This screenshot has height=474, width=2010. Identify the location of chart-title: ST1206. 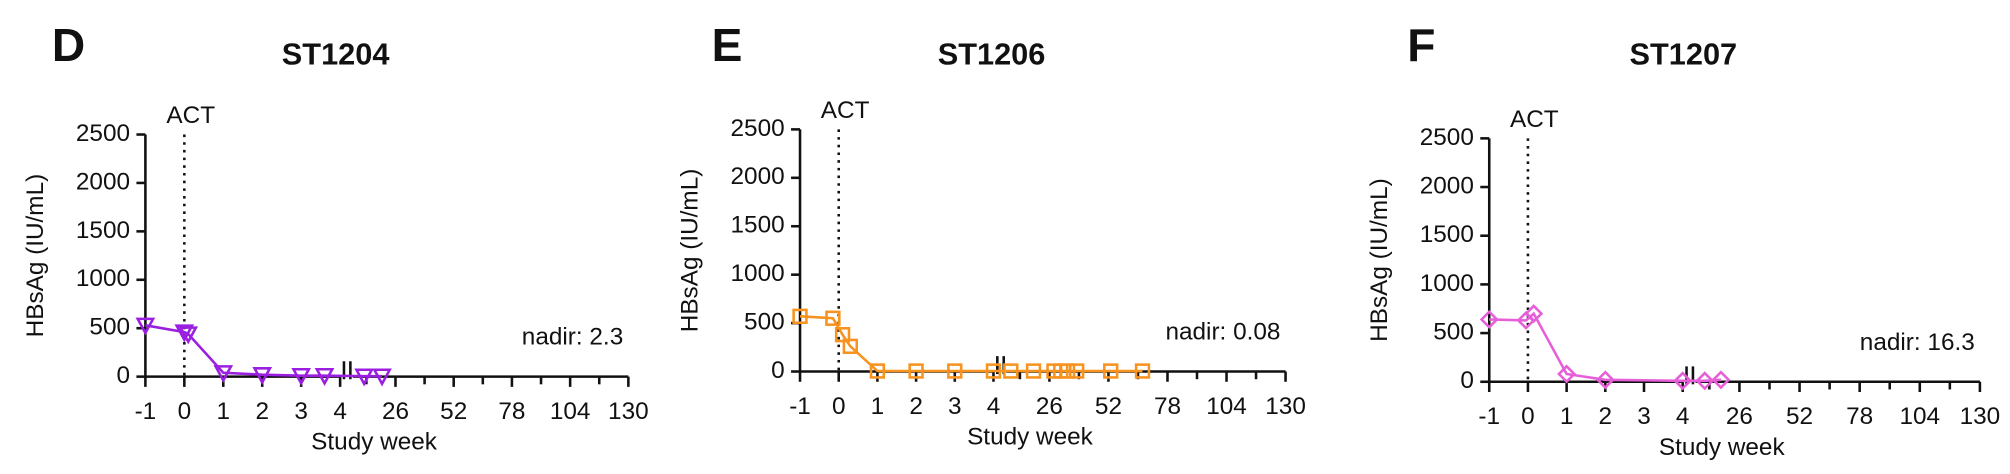
(992, 53).